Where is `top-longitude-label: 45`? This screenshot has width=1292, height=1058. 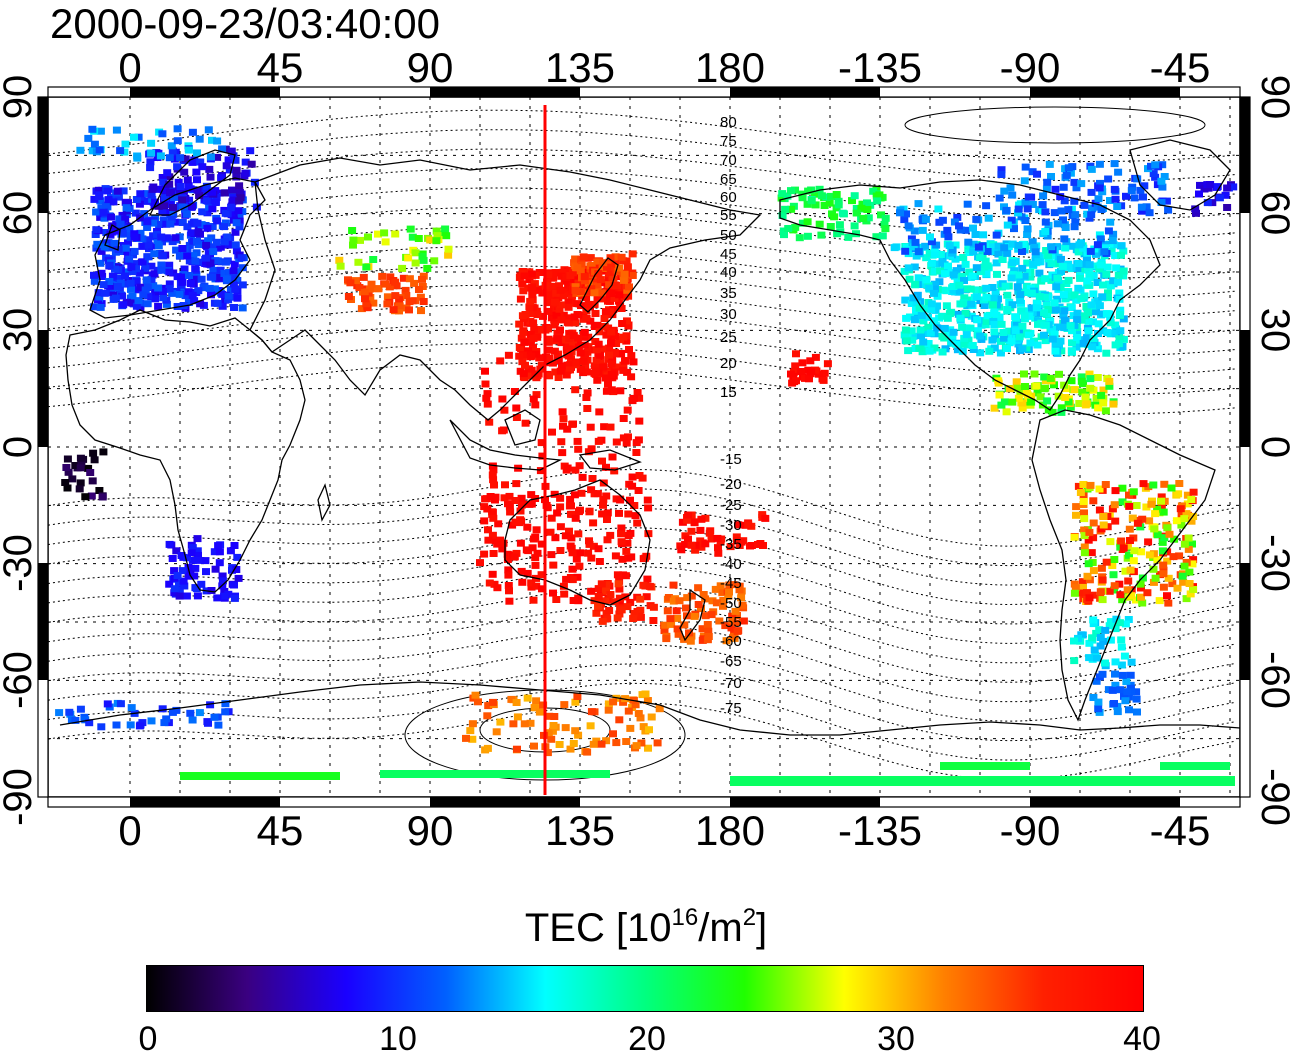 top-longitude-label: 45 is located at coordinates (280, 67).